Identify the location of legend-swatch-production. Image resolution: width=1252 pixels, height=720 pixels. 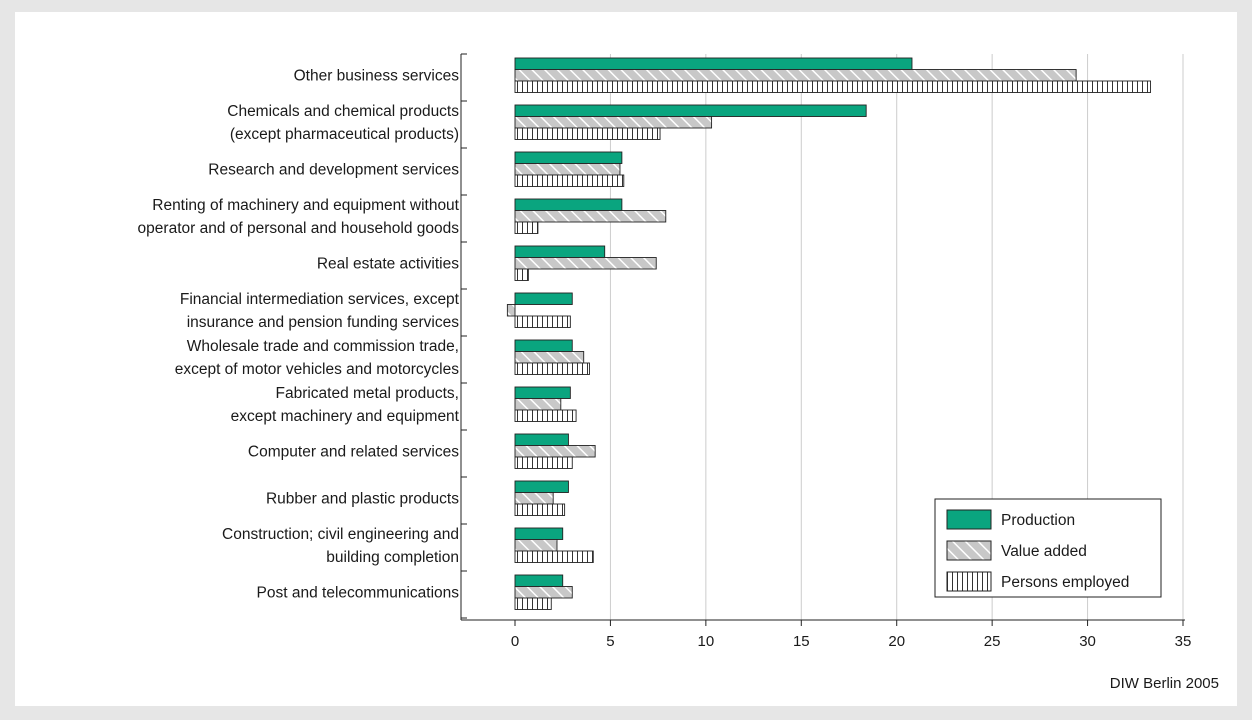
(969, 519).